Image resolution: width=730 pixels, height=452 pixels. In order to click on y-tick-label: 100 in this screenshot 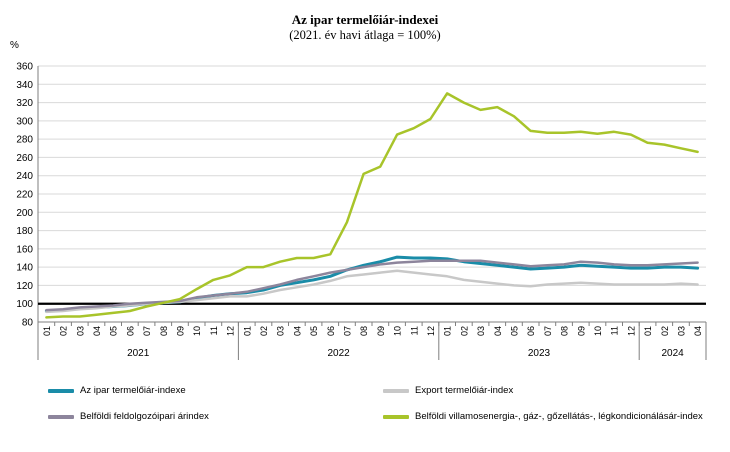, I will do `click(24, 304)`.